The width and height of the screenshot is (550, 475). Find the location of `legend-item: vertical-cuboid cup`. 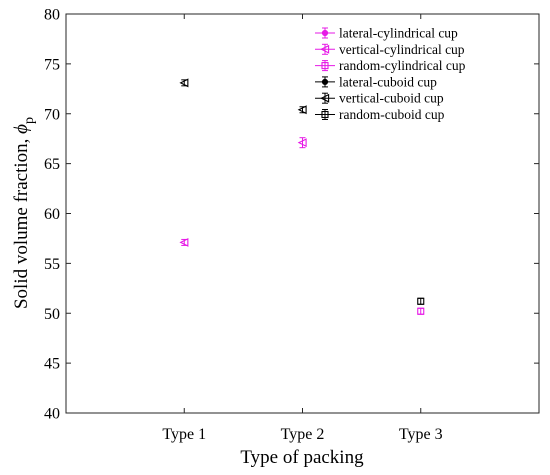

legend-item: vertical-cuboid cup is located at coordinates (379, 98).